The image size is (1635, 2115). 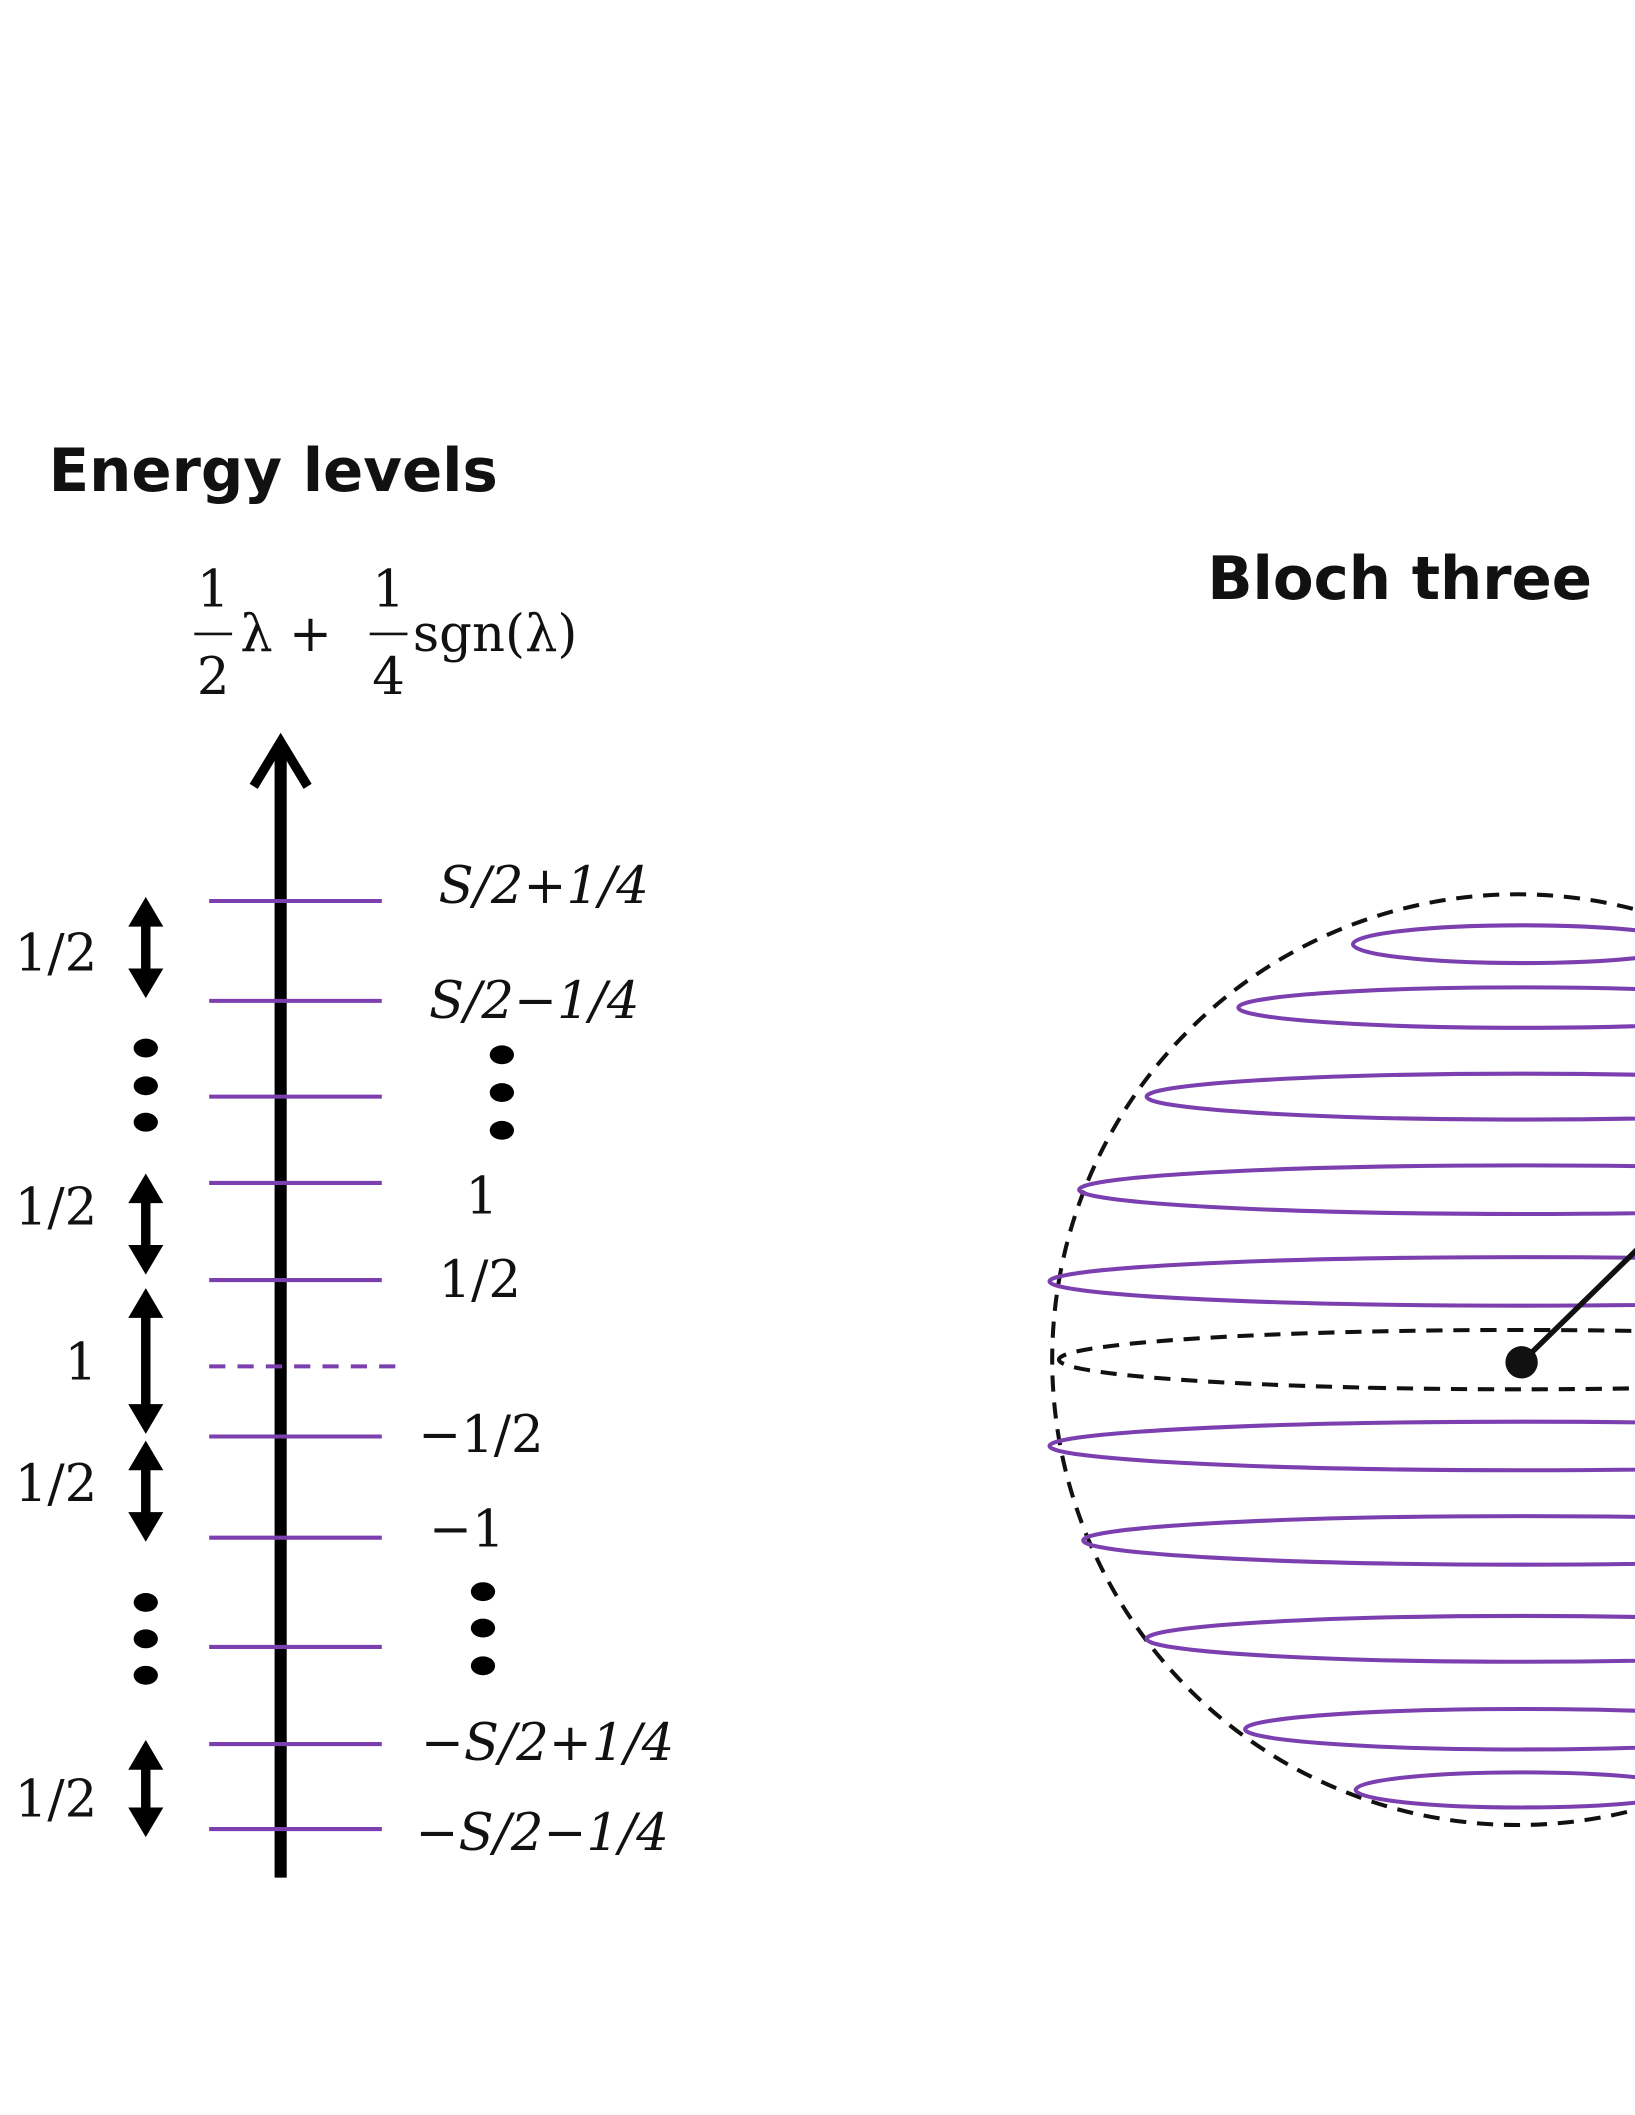 I want to click on axis-label-text: λ +, so click(x=286, y=634).